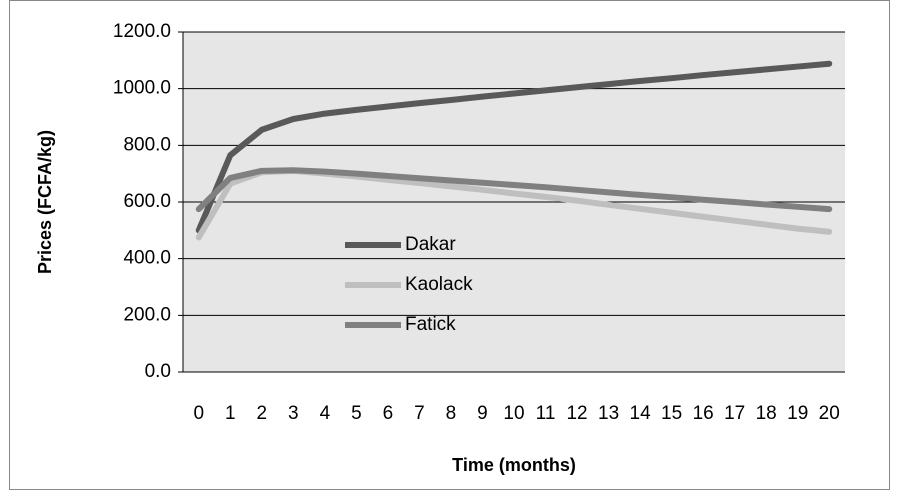 Image resolution: width=897 pixels, height=490 pixels. What do you see at coordinates (356, 413) in the screenshot?
I see `x-tick-label: 5` at bounding box center [356, 413].